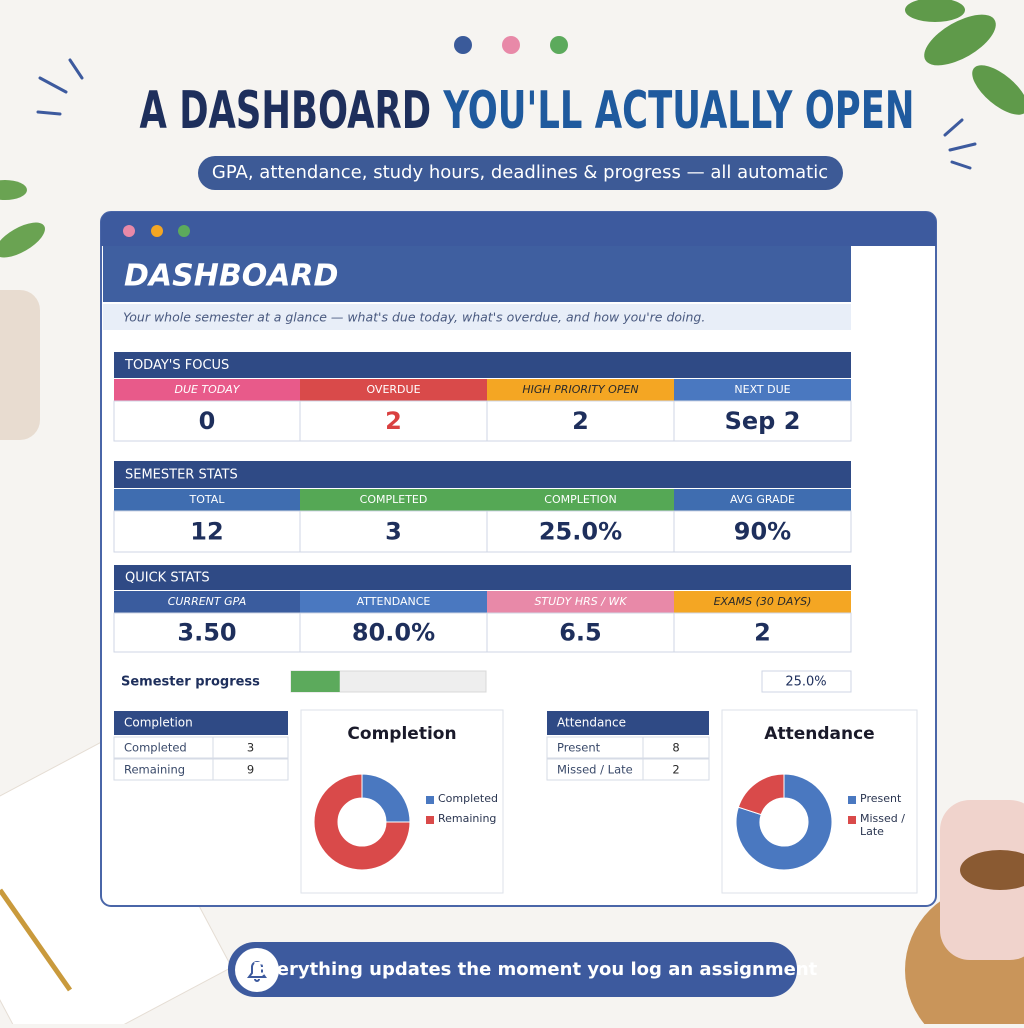 The image size is (1024, 1028). I want to click on decor-plant-right, so click(964, 57).